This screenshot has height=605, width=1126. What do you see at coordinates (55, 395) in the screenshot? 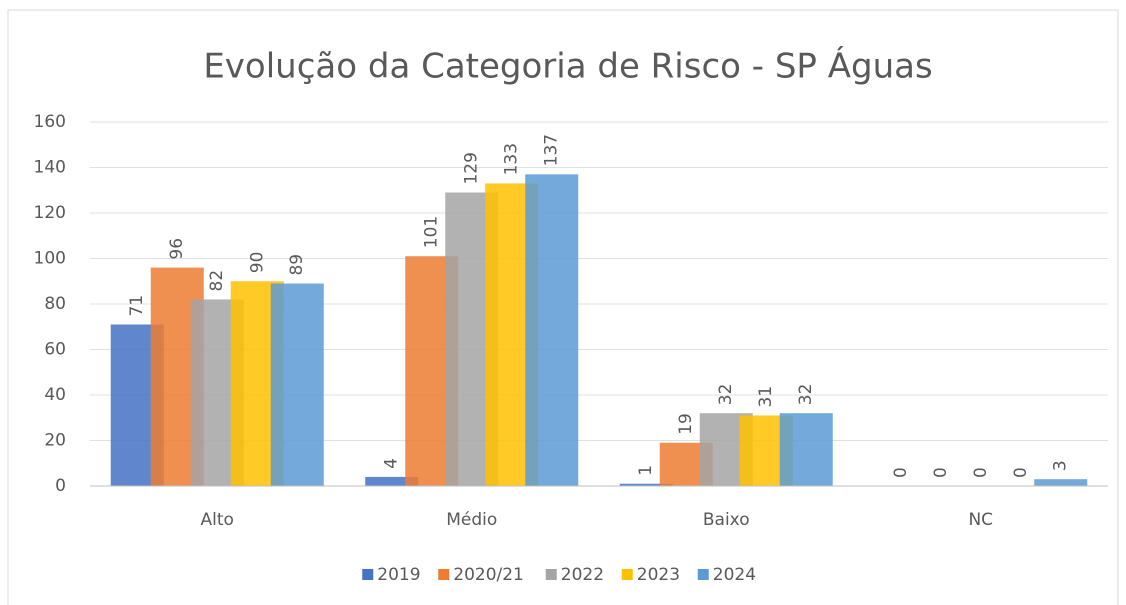
I see `y-tick-label: 40` at bounding box center [55, 395].